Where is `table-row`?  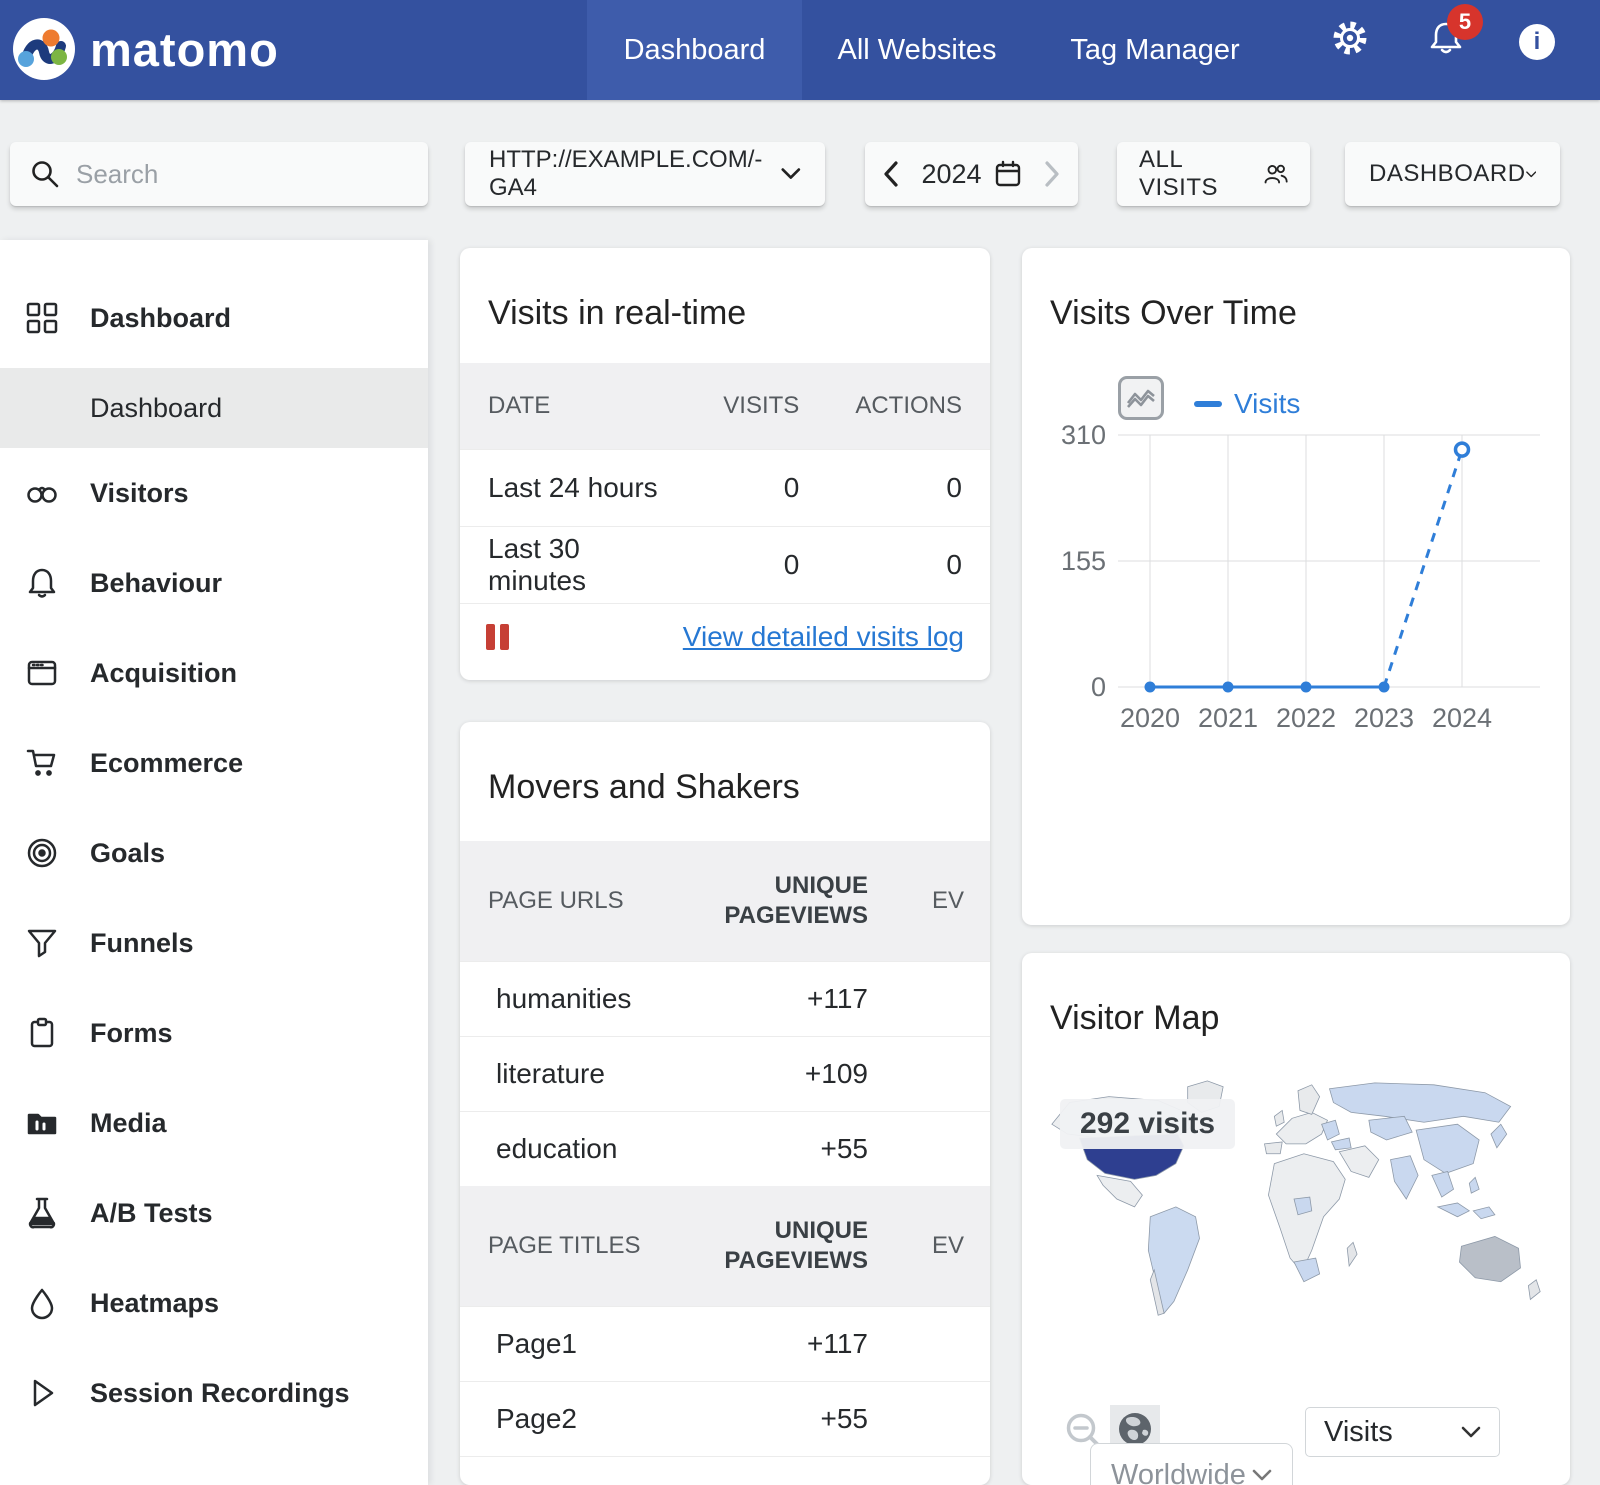
table-row is located at coordinates (725, 1470).